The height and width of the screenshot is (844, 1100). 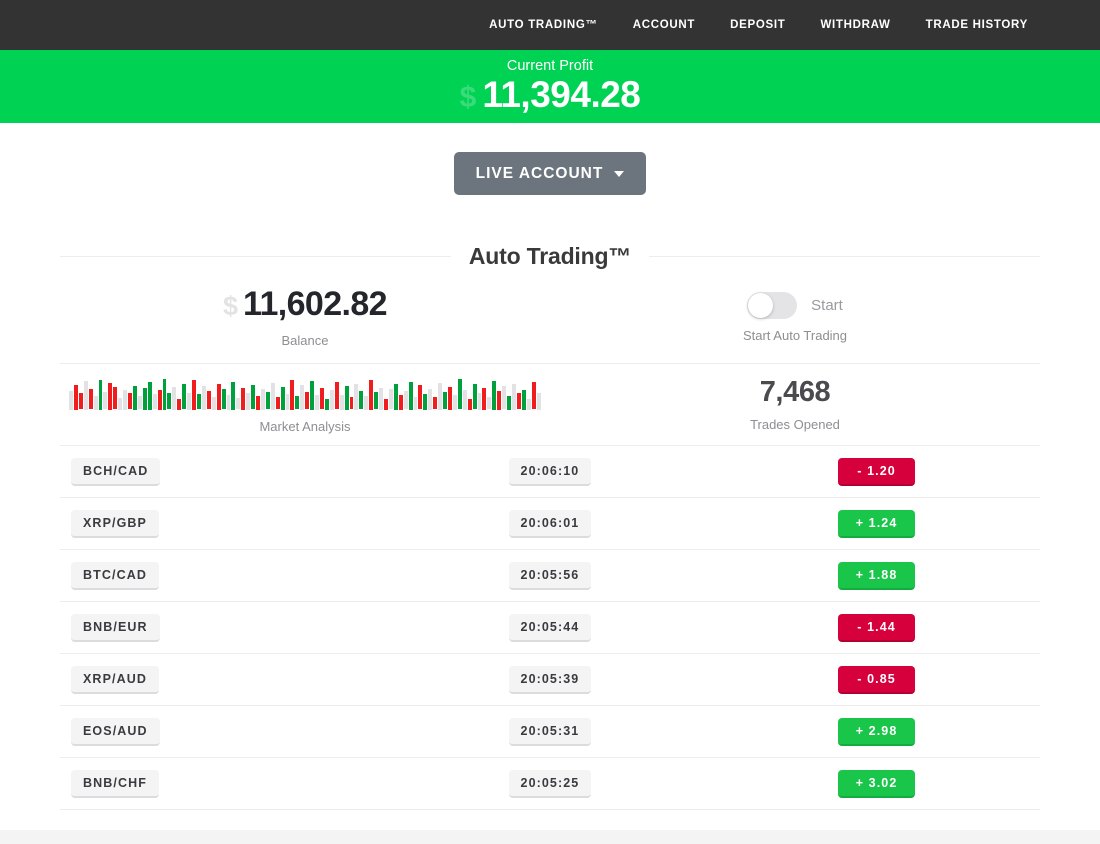 What do you see at coordinates (761, 305) in the screenshot?
I see `toggle-knob` at bounding box center [761, 305].